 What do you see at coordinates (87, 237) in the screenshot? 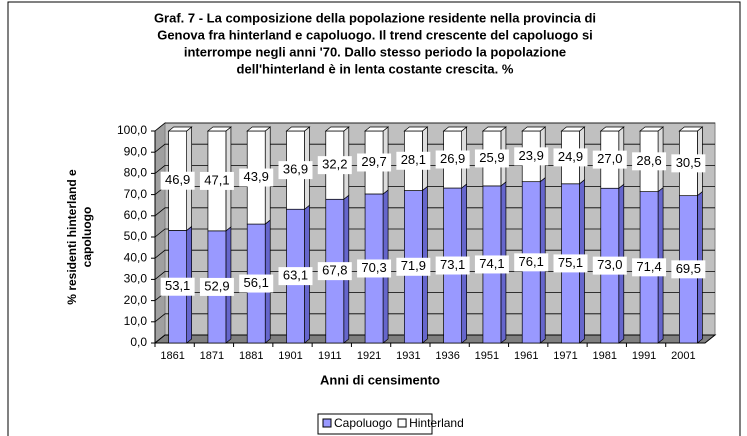
I see `y-axis-label-line: capoluogo` at bounding box center [87, 237].